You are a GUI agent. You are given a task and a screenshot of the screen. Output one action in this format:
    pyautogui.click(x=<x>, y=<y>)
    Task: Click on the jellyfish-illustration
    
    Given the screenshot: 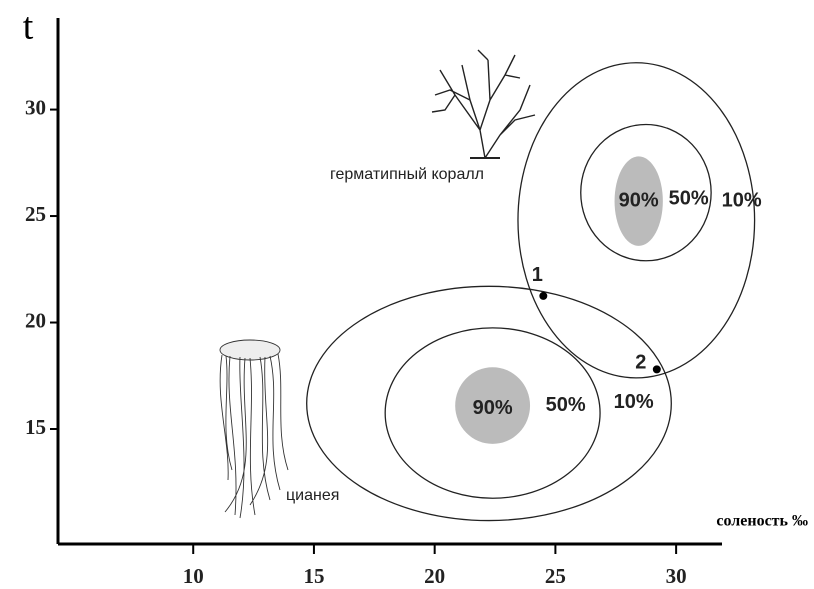 What is the action you would take?
    pyautogui.click(x=254, y=429)
    